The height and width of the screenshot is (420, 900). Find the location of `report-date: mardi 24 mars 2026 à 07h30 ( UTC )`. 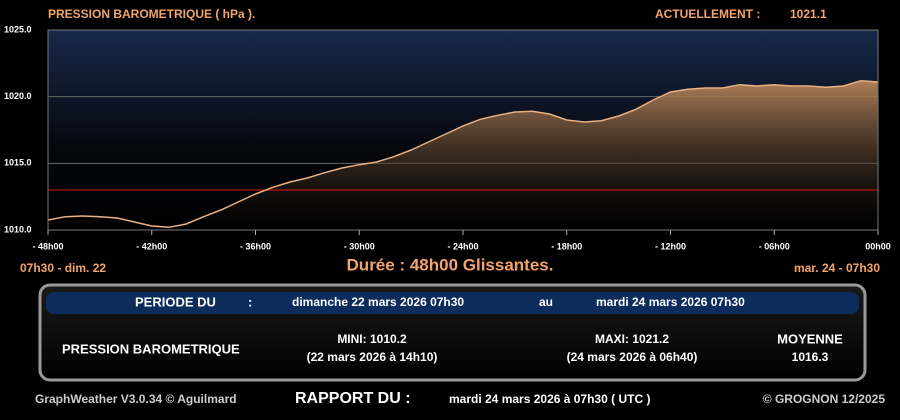

report-date: mardi 24 mars 2026 à 07h30 ( UTC ) is located at coordinates (549, 399).